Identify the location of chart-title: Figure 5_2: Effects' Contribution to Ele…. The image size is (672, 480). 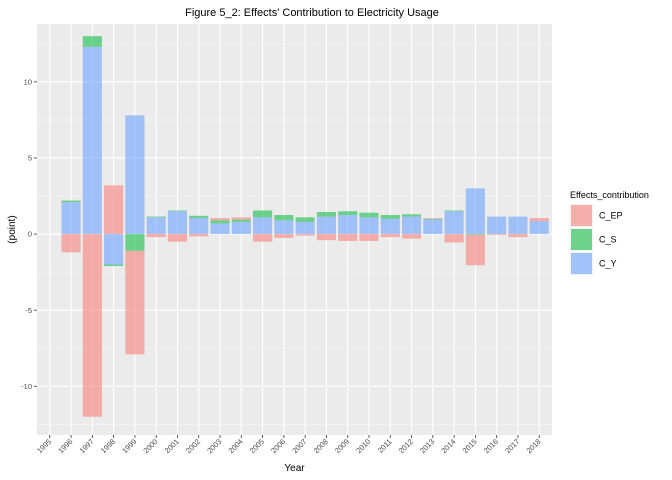
(312, 13).